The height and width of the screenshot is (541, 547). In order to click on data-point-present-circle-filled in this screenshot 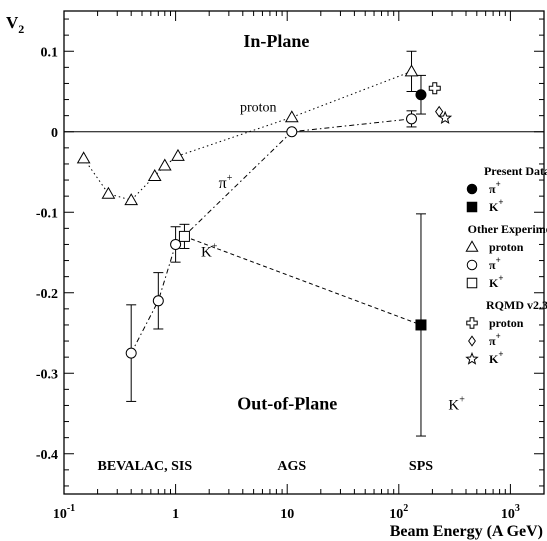, I will do `click(421, 95)`.